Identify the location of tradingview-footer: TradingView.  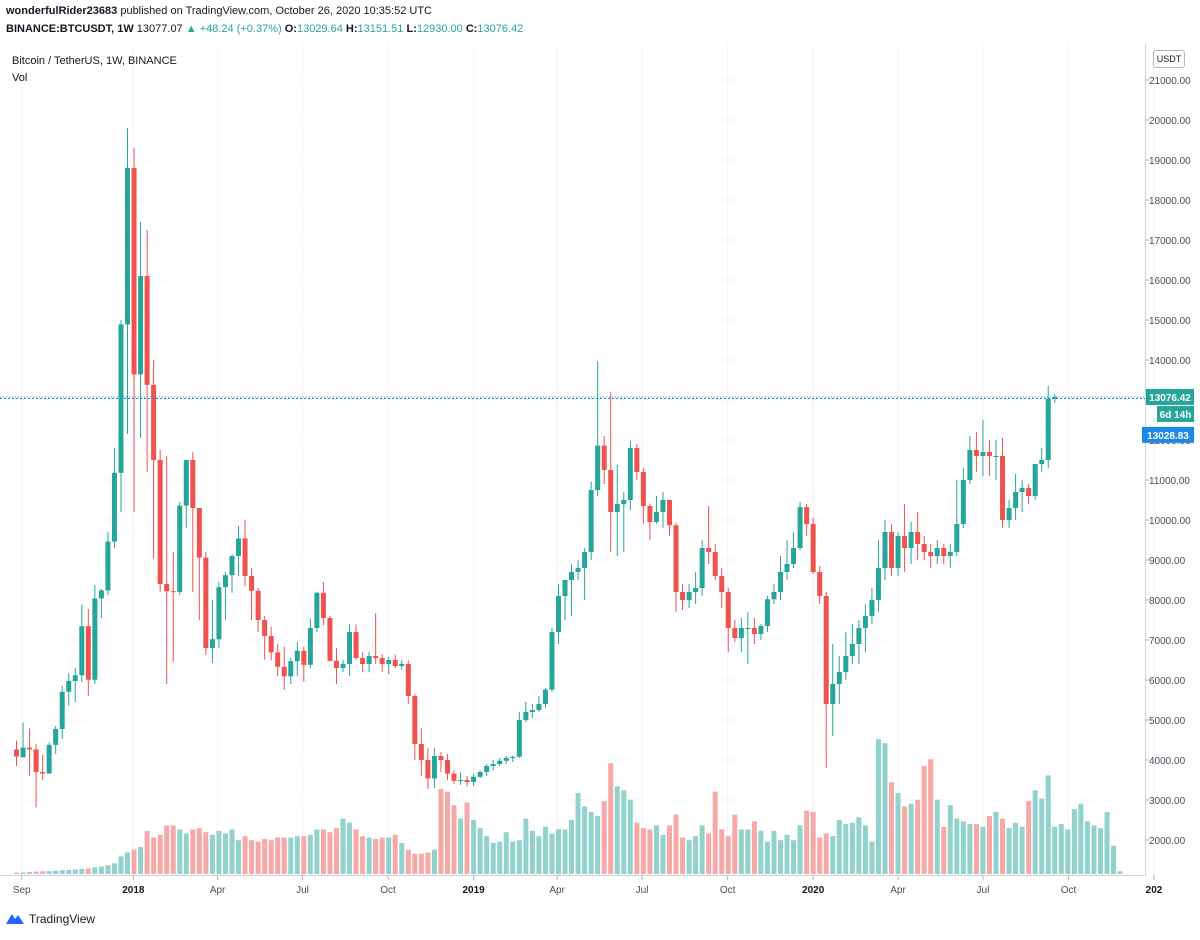
(50, 919).